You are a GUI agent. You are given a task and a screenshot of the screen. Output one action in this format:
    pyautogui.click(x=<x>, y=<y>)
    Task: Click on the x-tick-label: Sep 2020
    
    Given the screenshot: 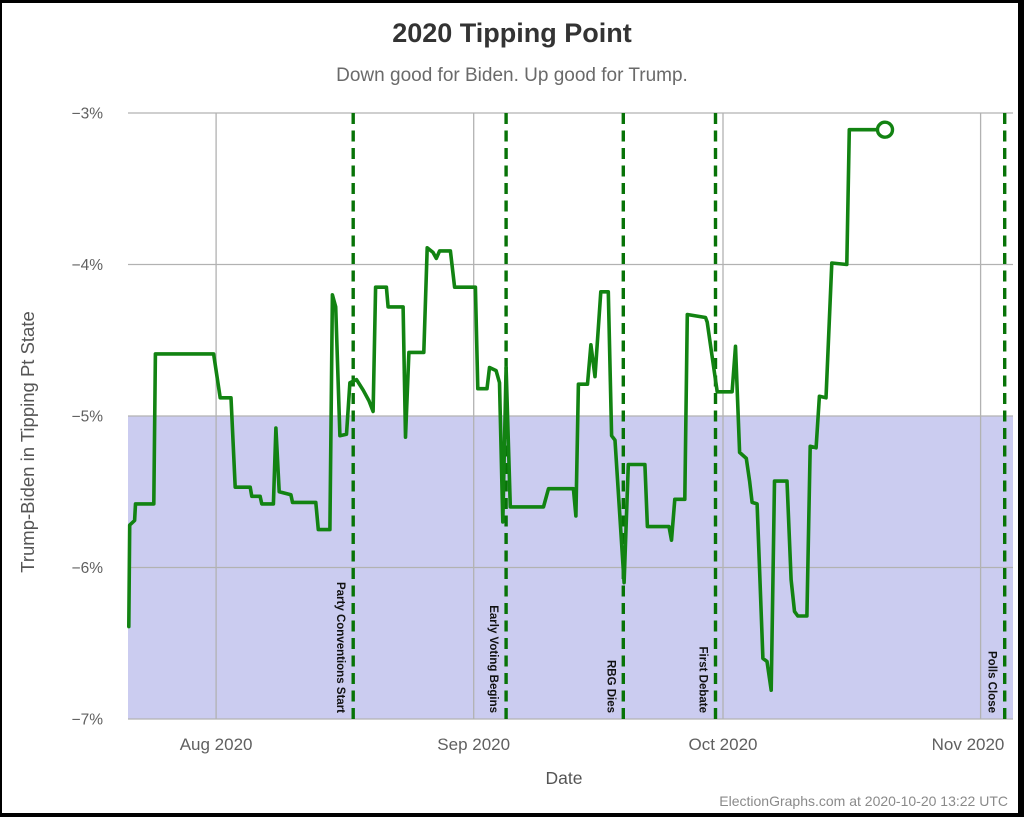 What is the action you would take?
    pyautogui.click(x=473, y=744)
    